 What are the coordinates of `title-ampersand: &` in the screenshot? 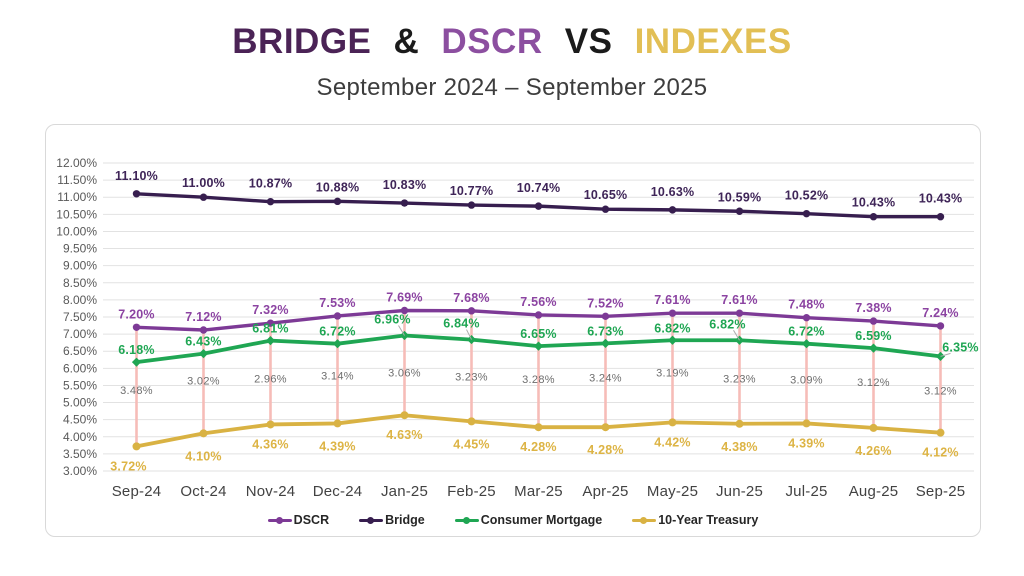 It's located at (406, 41).